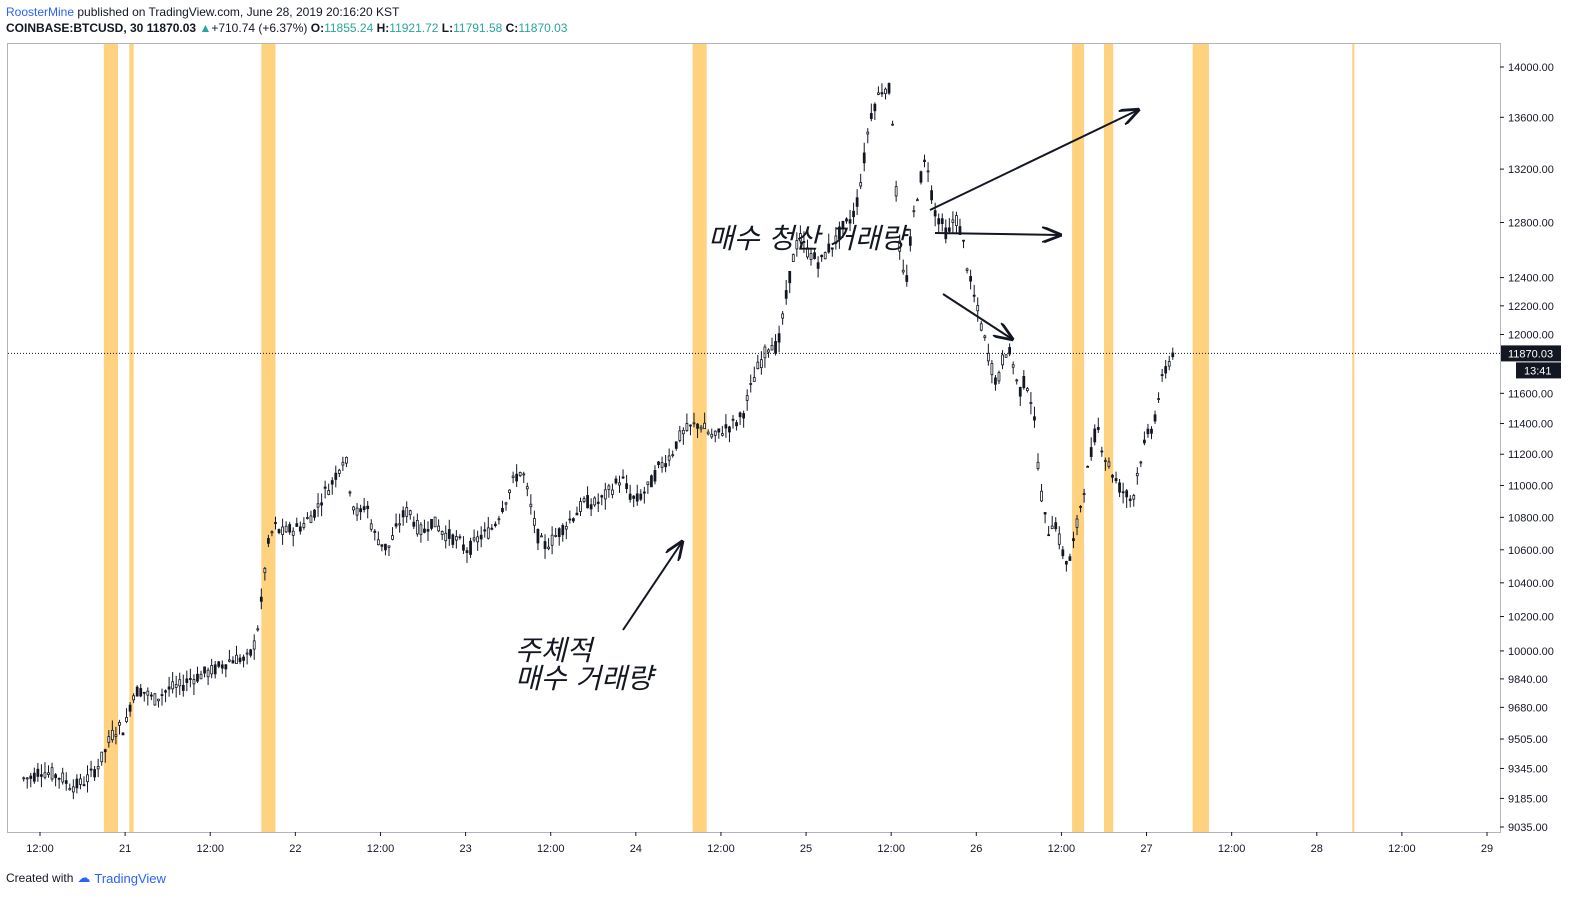 This screenshot has height=905, width=1584. I want to click on high-label: H:, so click(383, 28).